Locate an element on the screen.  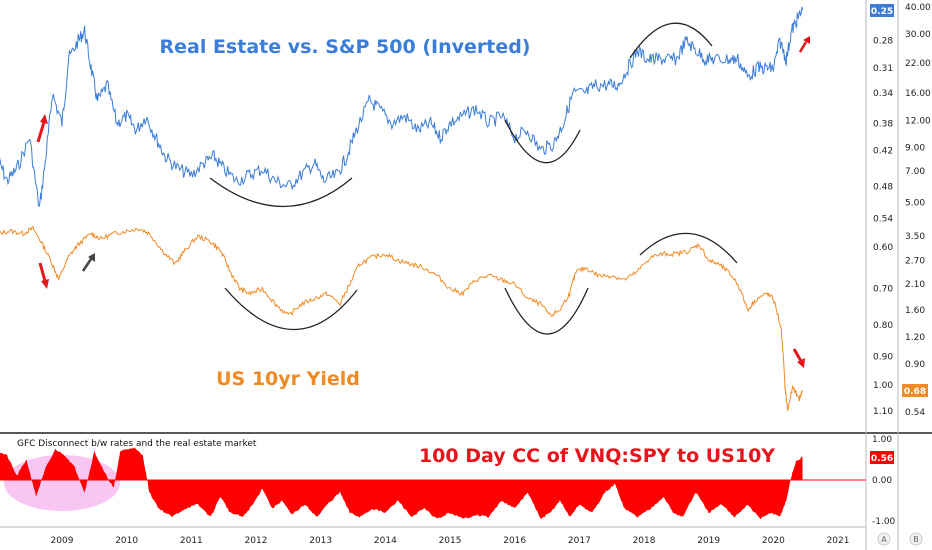
title-cc: 100 Day CC of VNQ:SPY to US10Y is located at coordinates (597, 456).